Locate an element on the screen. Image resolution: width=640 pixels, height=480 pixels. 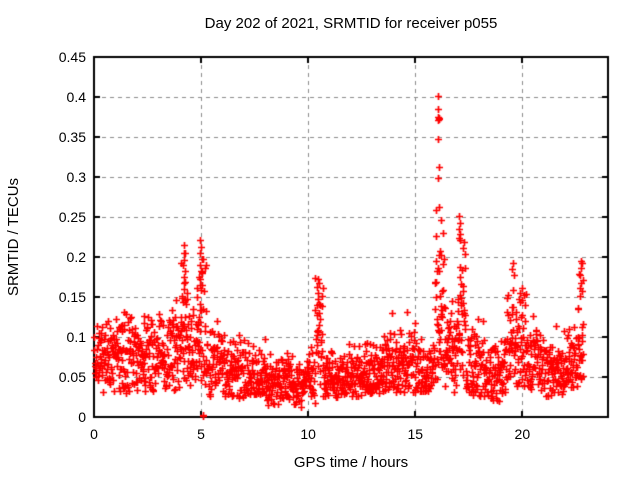
x-tick-label: 5 is located at coordinates (201, 434).